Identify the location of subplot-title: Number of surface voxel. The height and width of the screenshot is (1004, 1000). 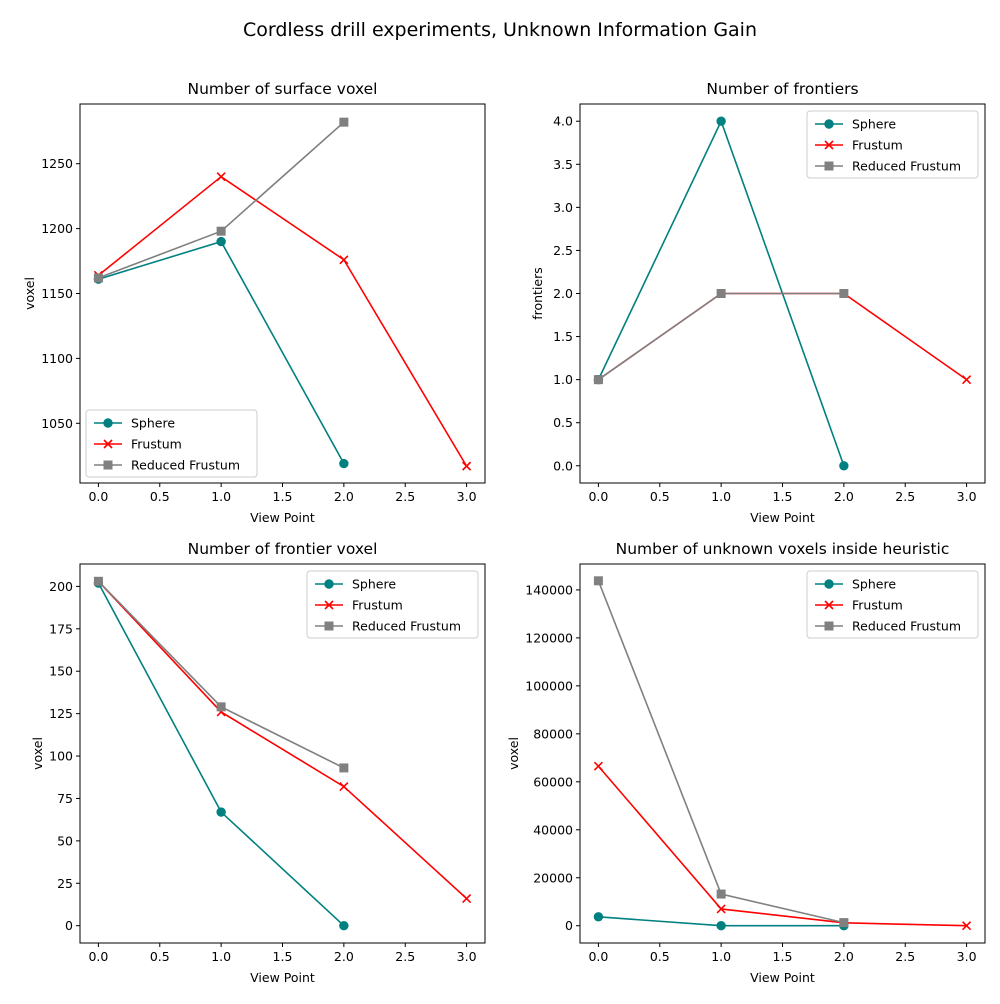
(283, 89).